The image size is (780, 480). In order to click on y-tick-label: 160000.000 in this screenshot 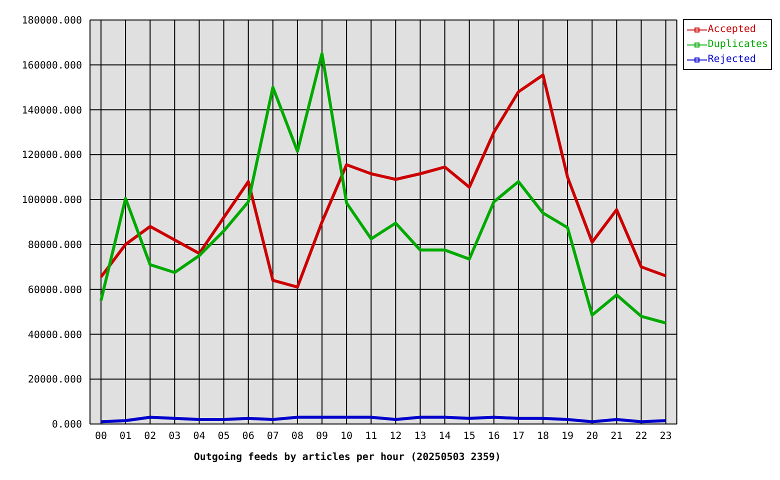, I will do `click(52, 66)`.